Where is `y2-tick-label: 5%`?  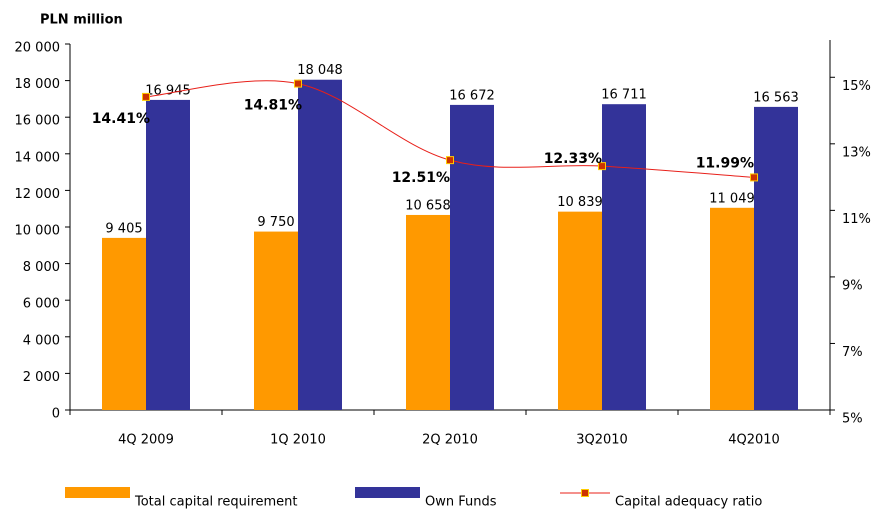
y2-tick-label: 5% is located at coordinates (852, 419).